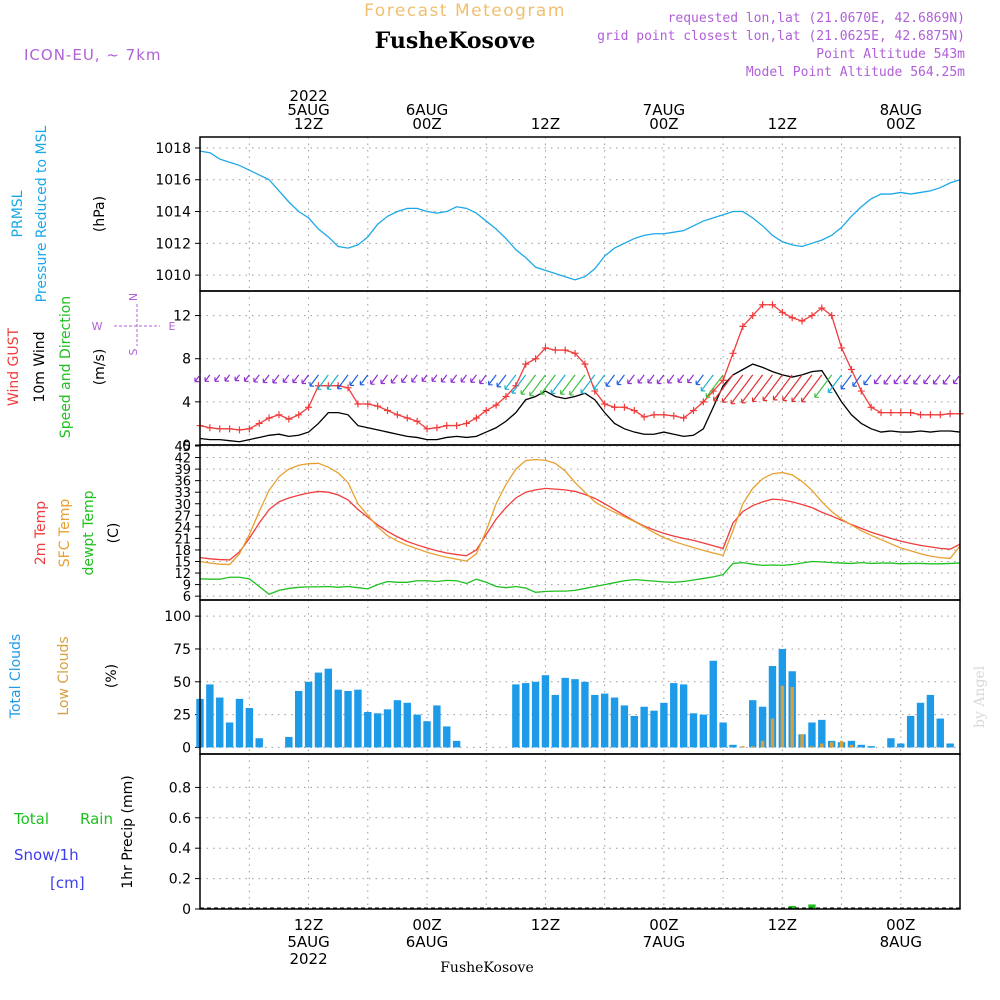 The image size is (1000, 1000). I want to click on y-tick-label: 1012, so click(173, 244).